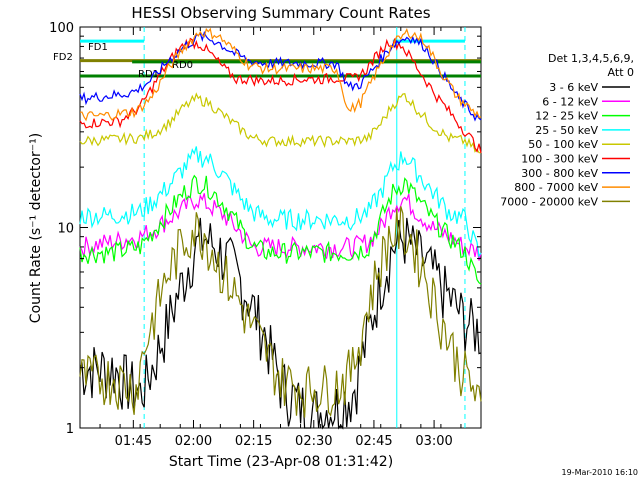  Describe the element at coordinates (559, 173) in the screenshot. I see `legend-entry-label: 300 - 800 keV` at that location.